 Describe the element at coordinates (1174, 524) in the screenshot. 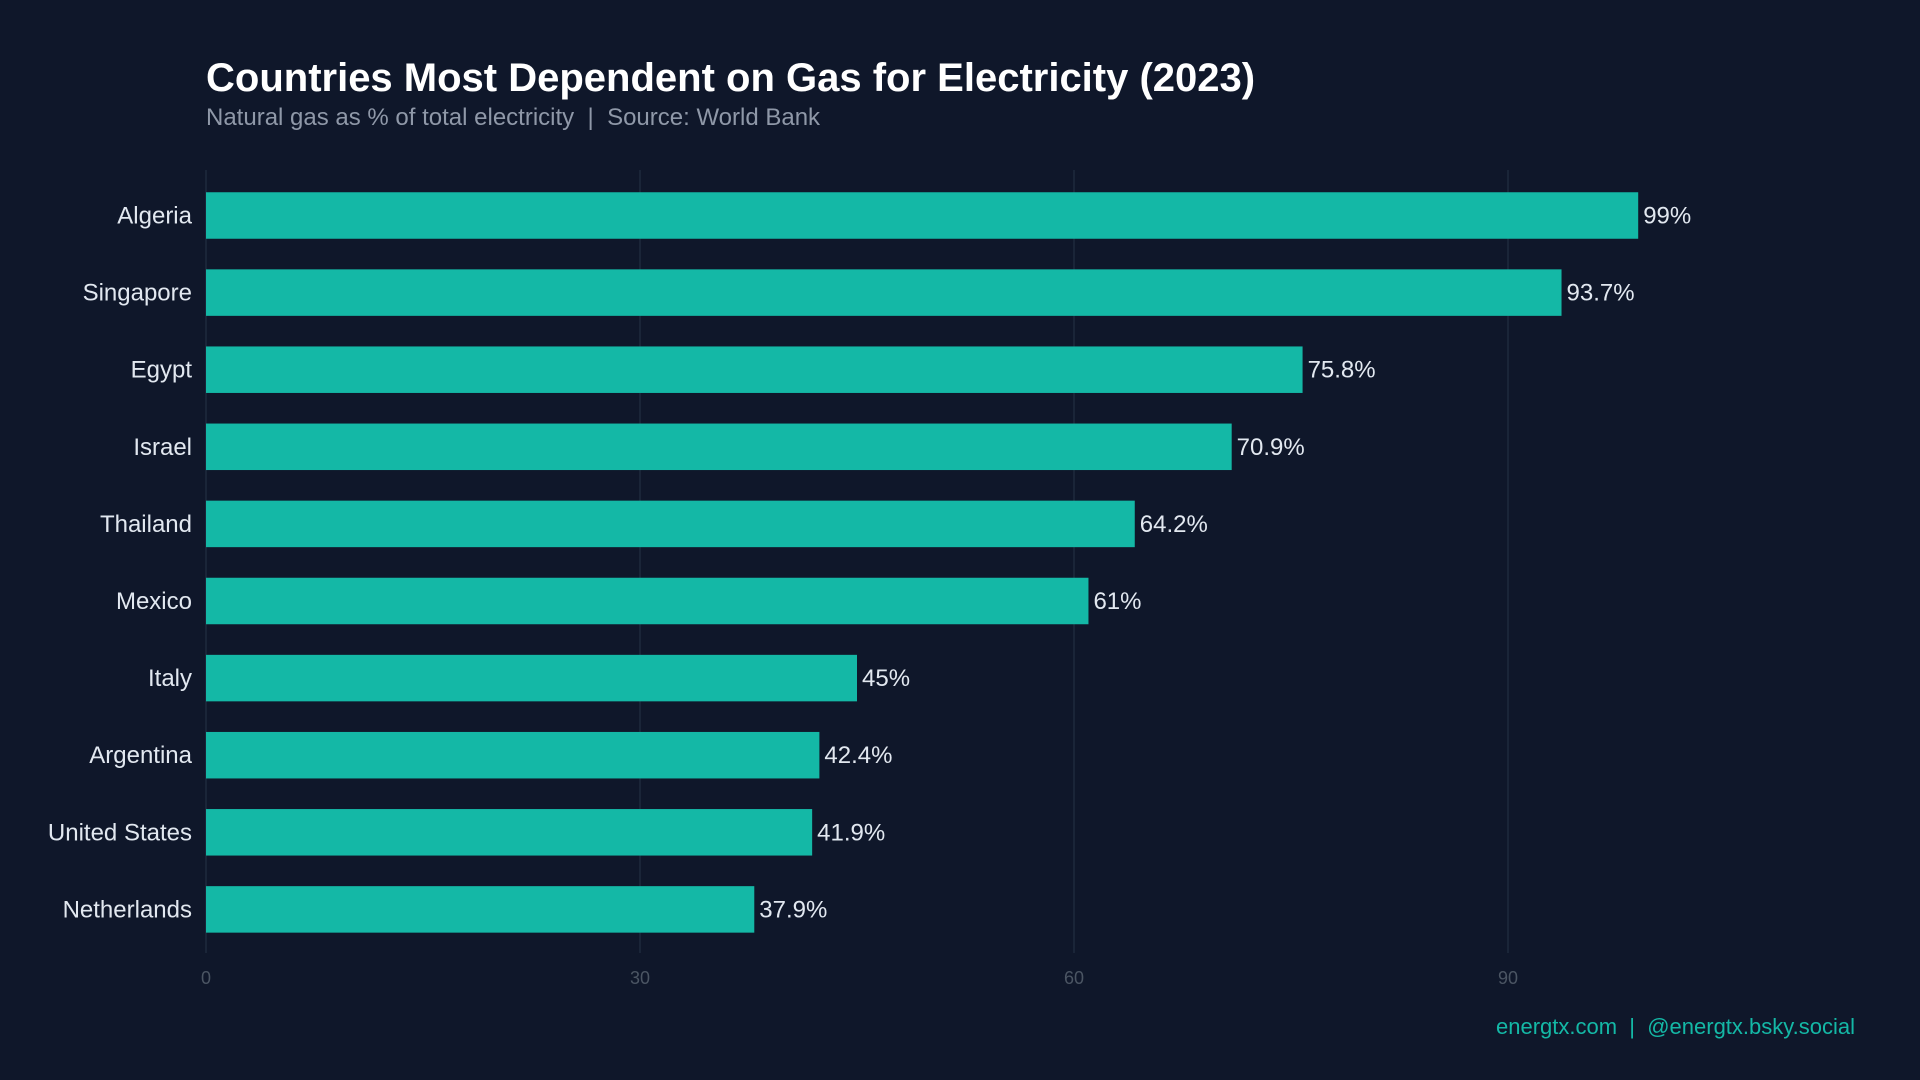

I see `data-label: 64.2%` at that location.